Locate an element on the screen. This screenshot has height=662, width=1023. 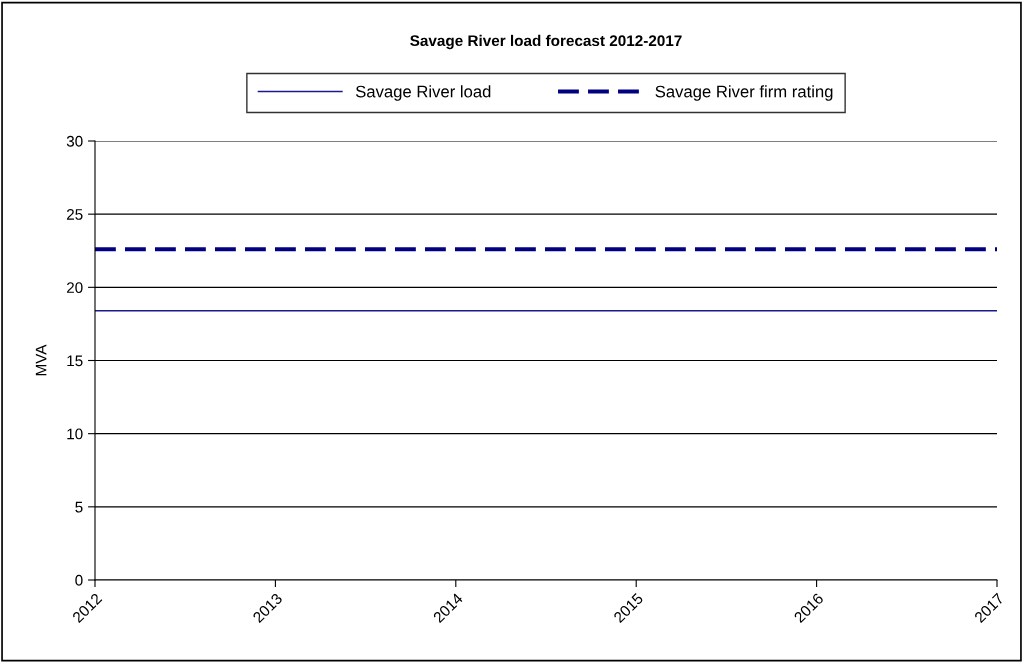
y-tick-label: 30 is located at coordinates (74, 141).